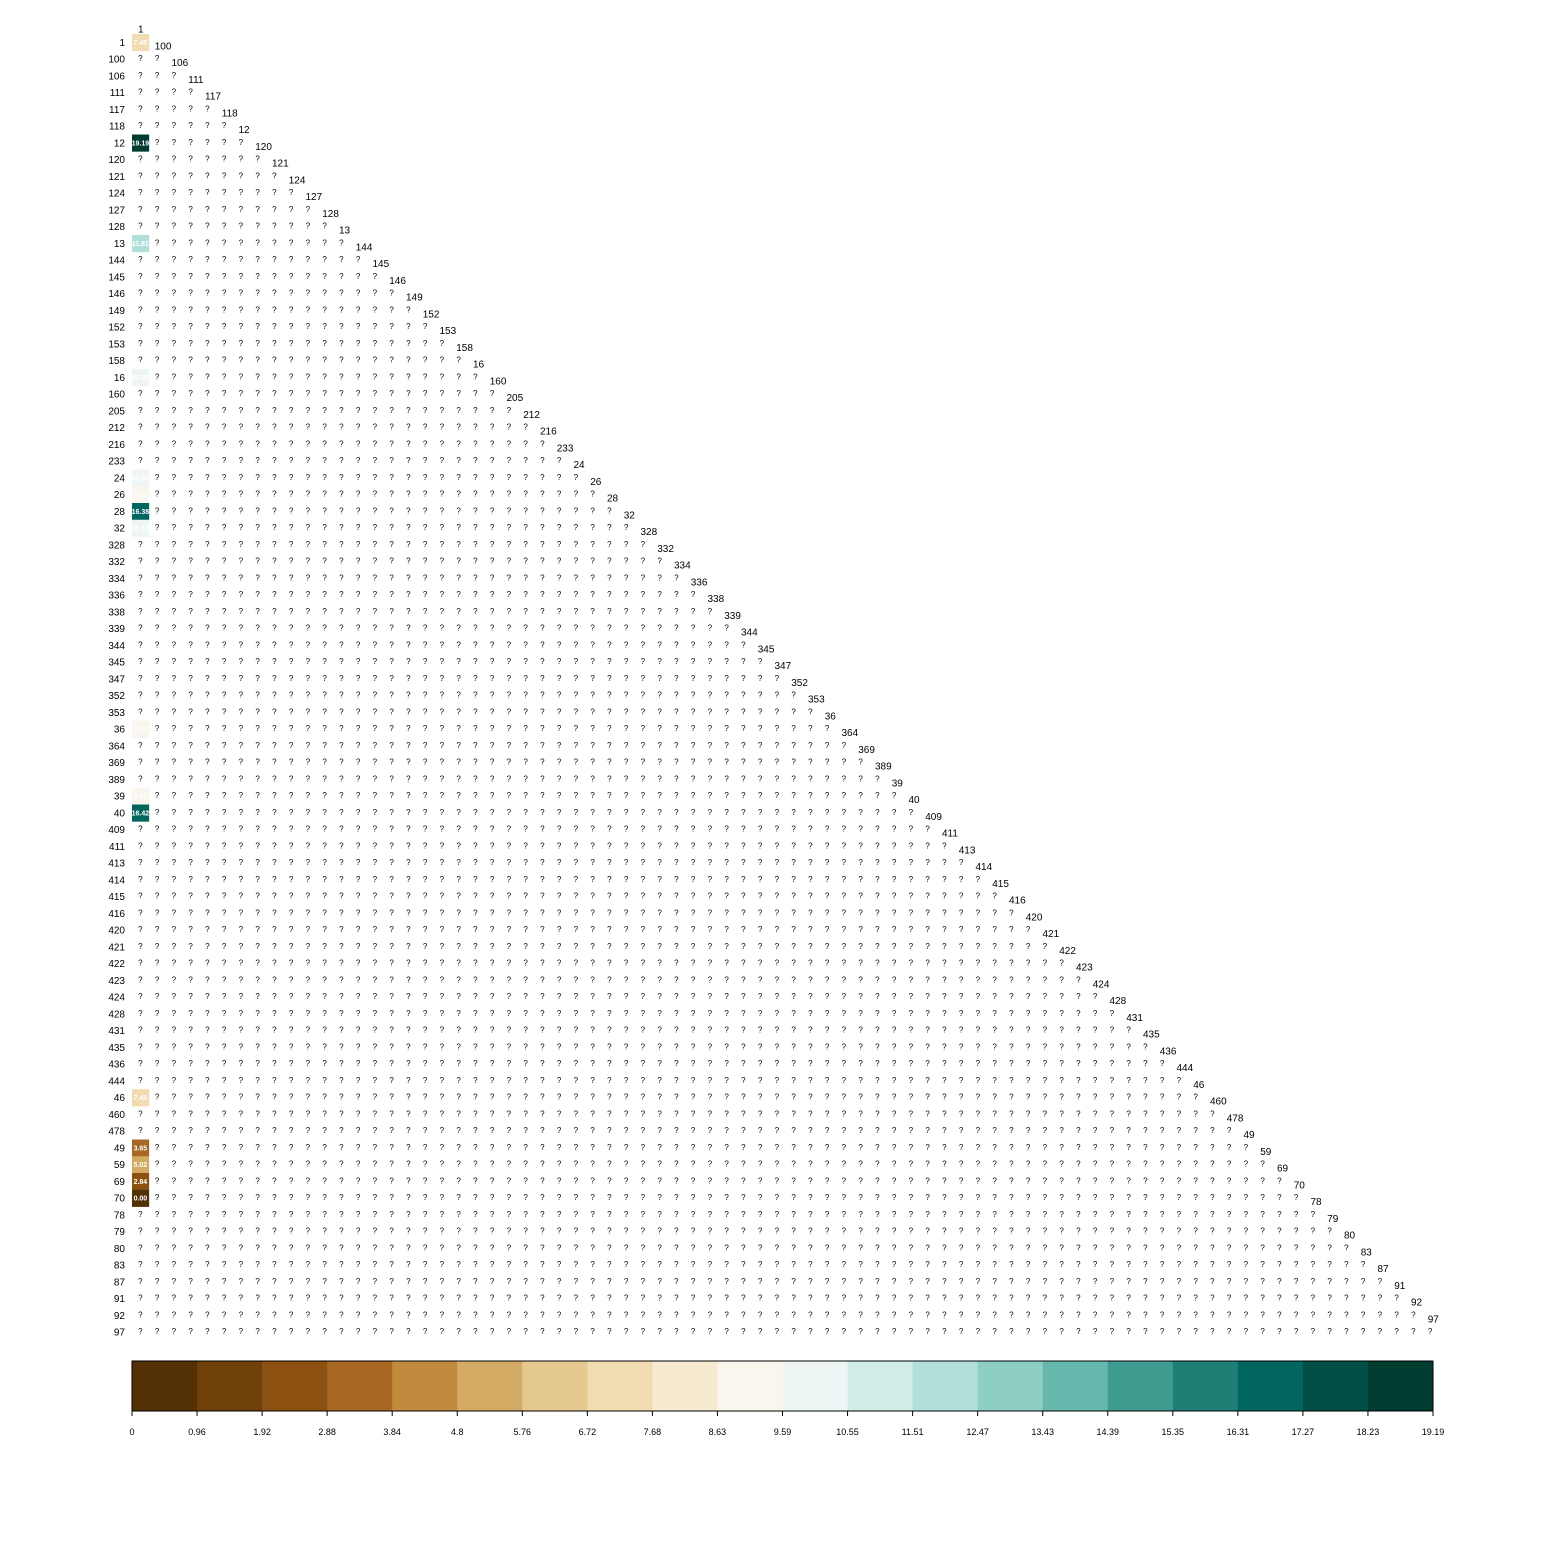  I want to click on cell-value-label: 19.19, so click(141, 143).